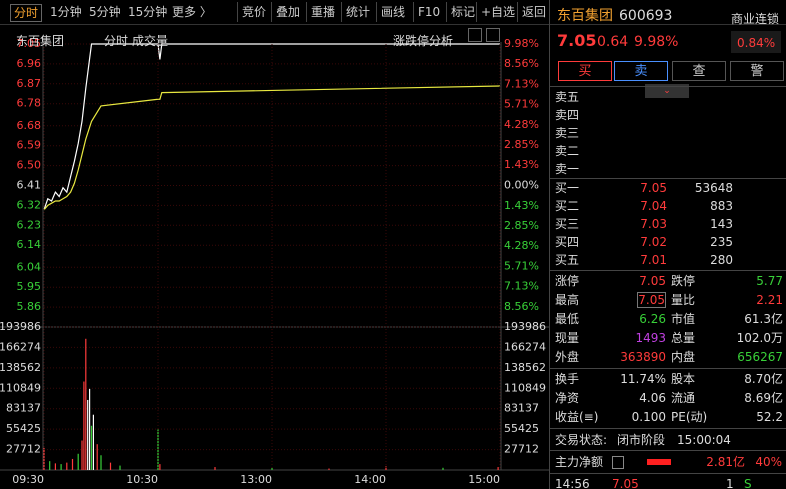 The width and height of the screenshot is (786, 489). What do you see at coordinates (148, 12) in the screenshot?
I see `period-tab: 15分钟` at bounding box center [148, 12].